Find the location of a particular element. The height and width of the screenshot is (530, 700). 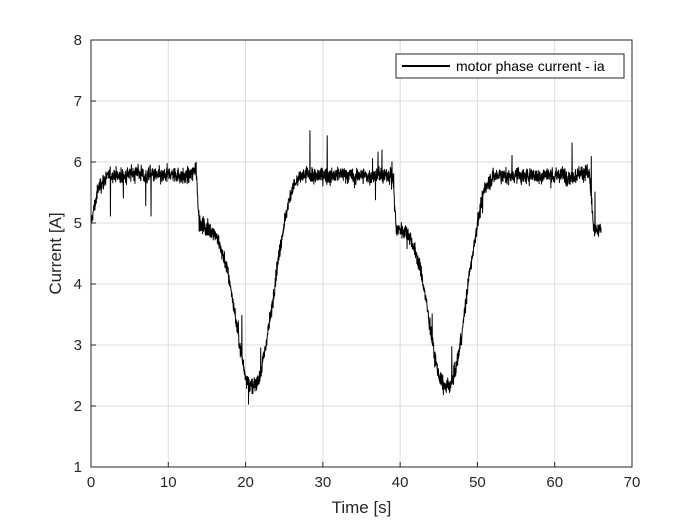

x-tick-label: 40 is located at coordinates (400, 482).